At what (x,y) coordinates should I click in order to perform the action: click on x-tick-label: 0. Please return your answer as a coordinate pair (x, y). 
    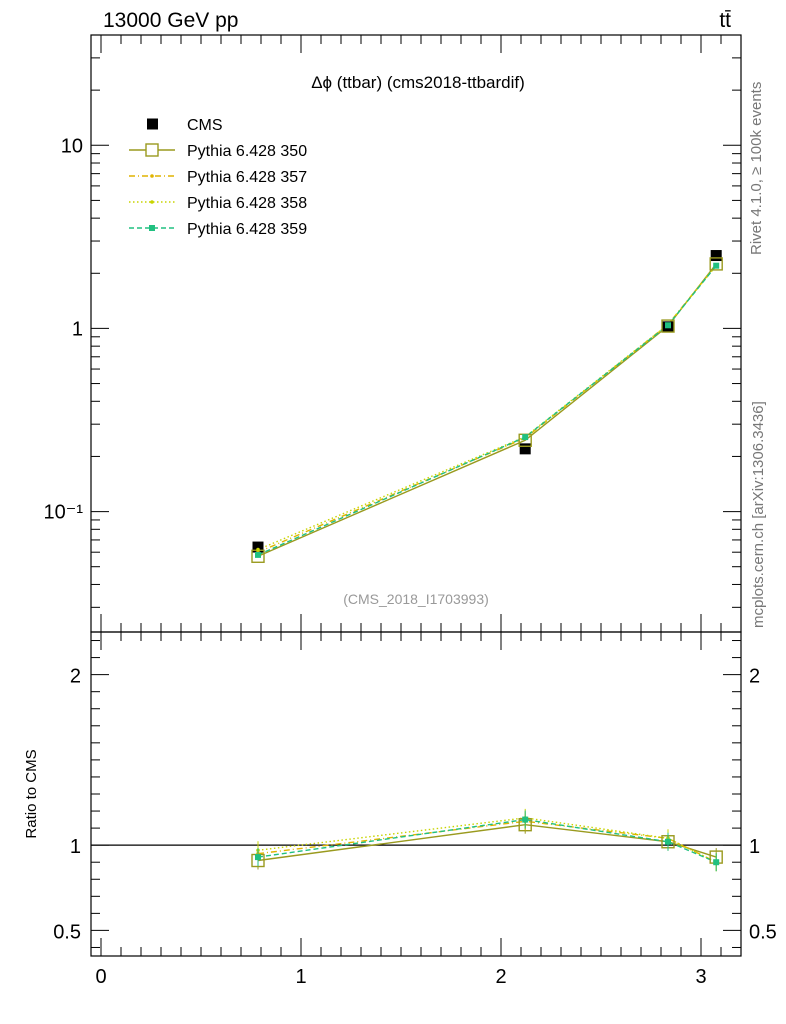
    Looking at the image, I should click on (100, 977).